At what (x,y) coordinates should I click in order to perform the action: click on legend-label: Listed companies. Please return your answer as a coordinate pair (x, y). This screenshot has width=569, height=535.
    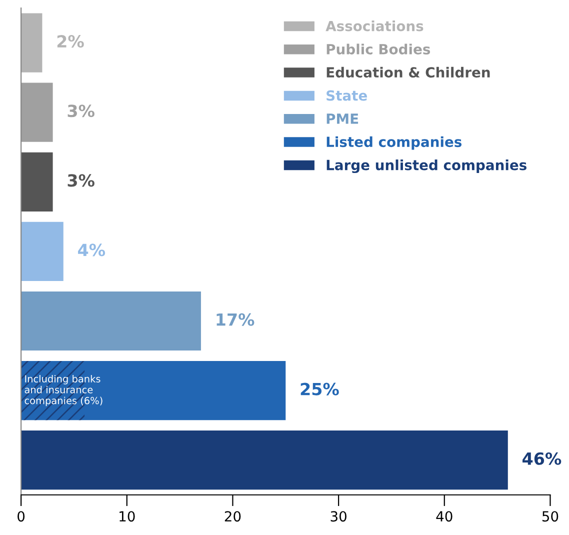
    Looking at the image, I should click on (394, 143).